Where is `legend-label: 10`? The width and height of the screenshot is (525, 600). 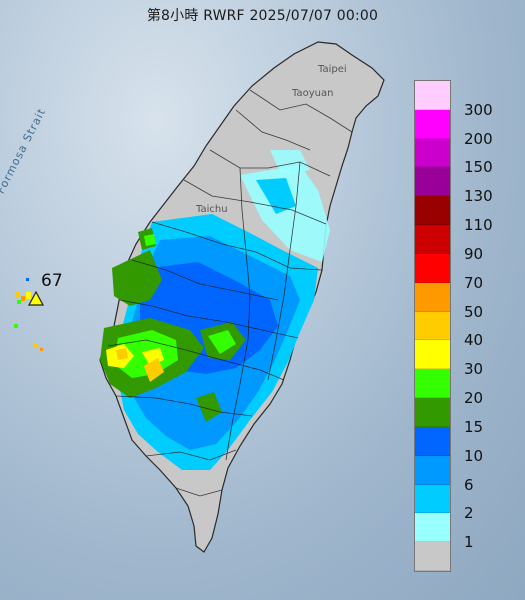
legend-label: 10 is located at coordinates (474, 455).